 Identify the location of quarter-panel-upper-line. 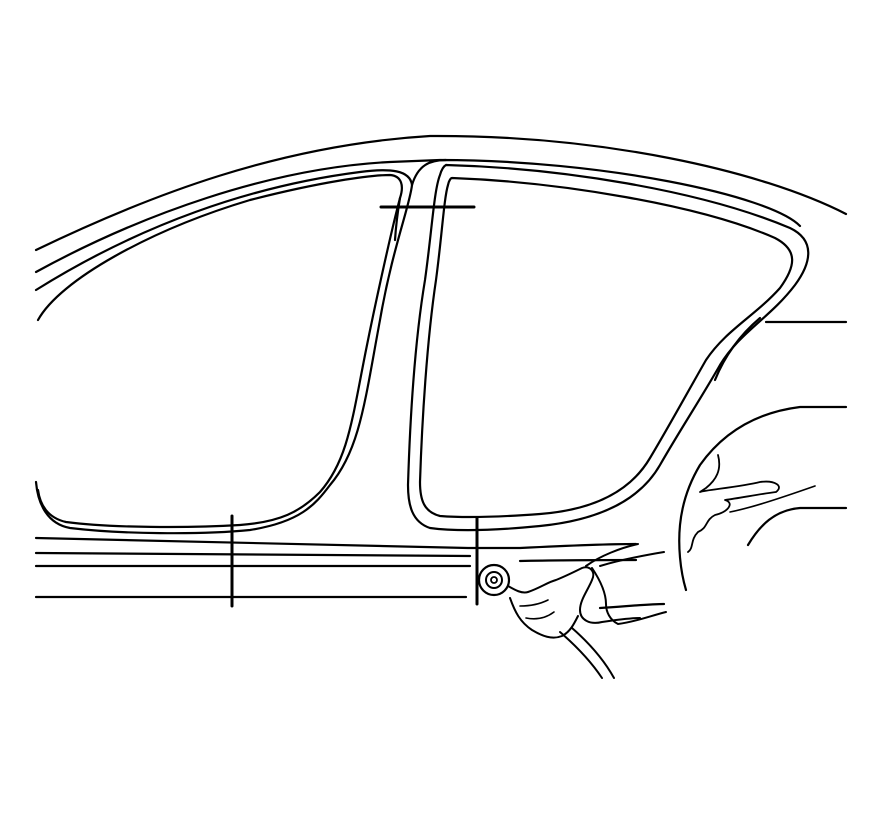
(737, 349).